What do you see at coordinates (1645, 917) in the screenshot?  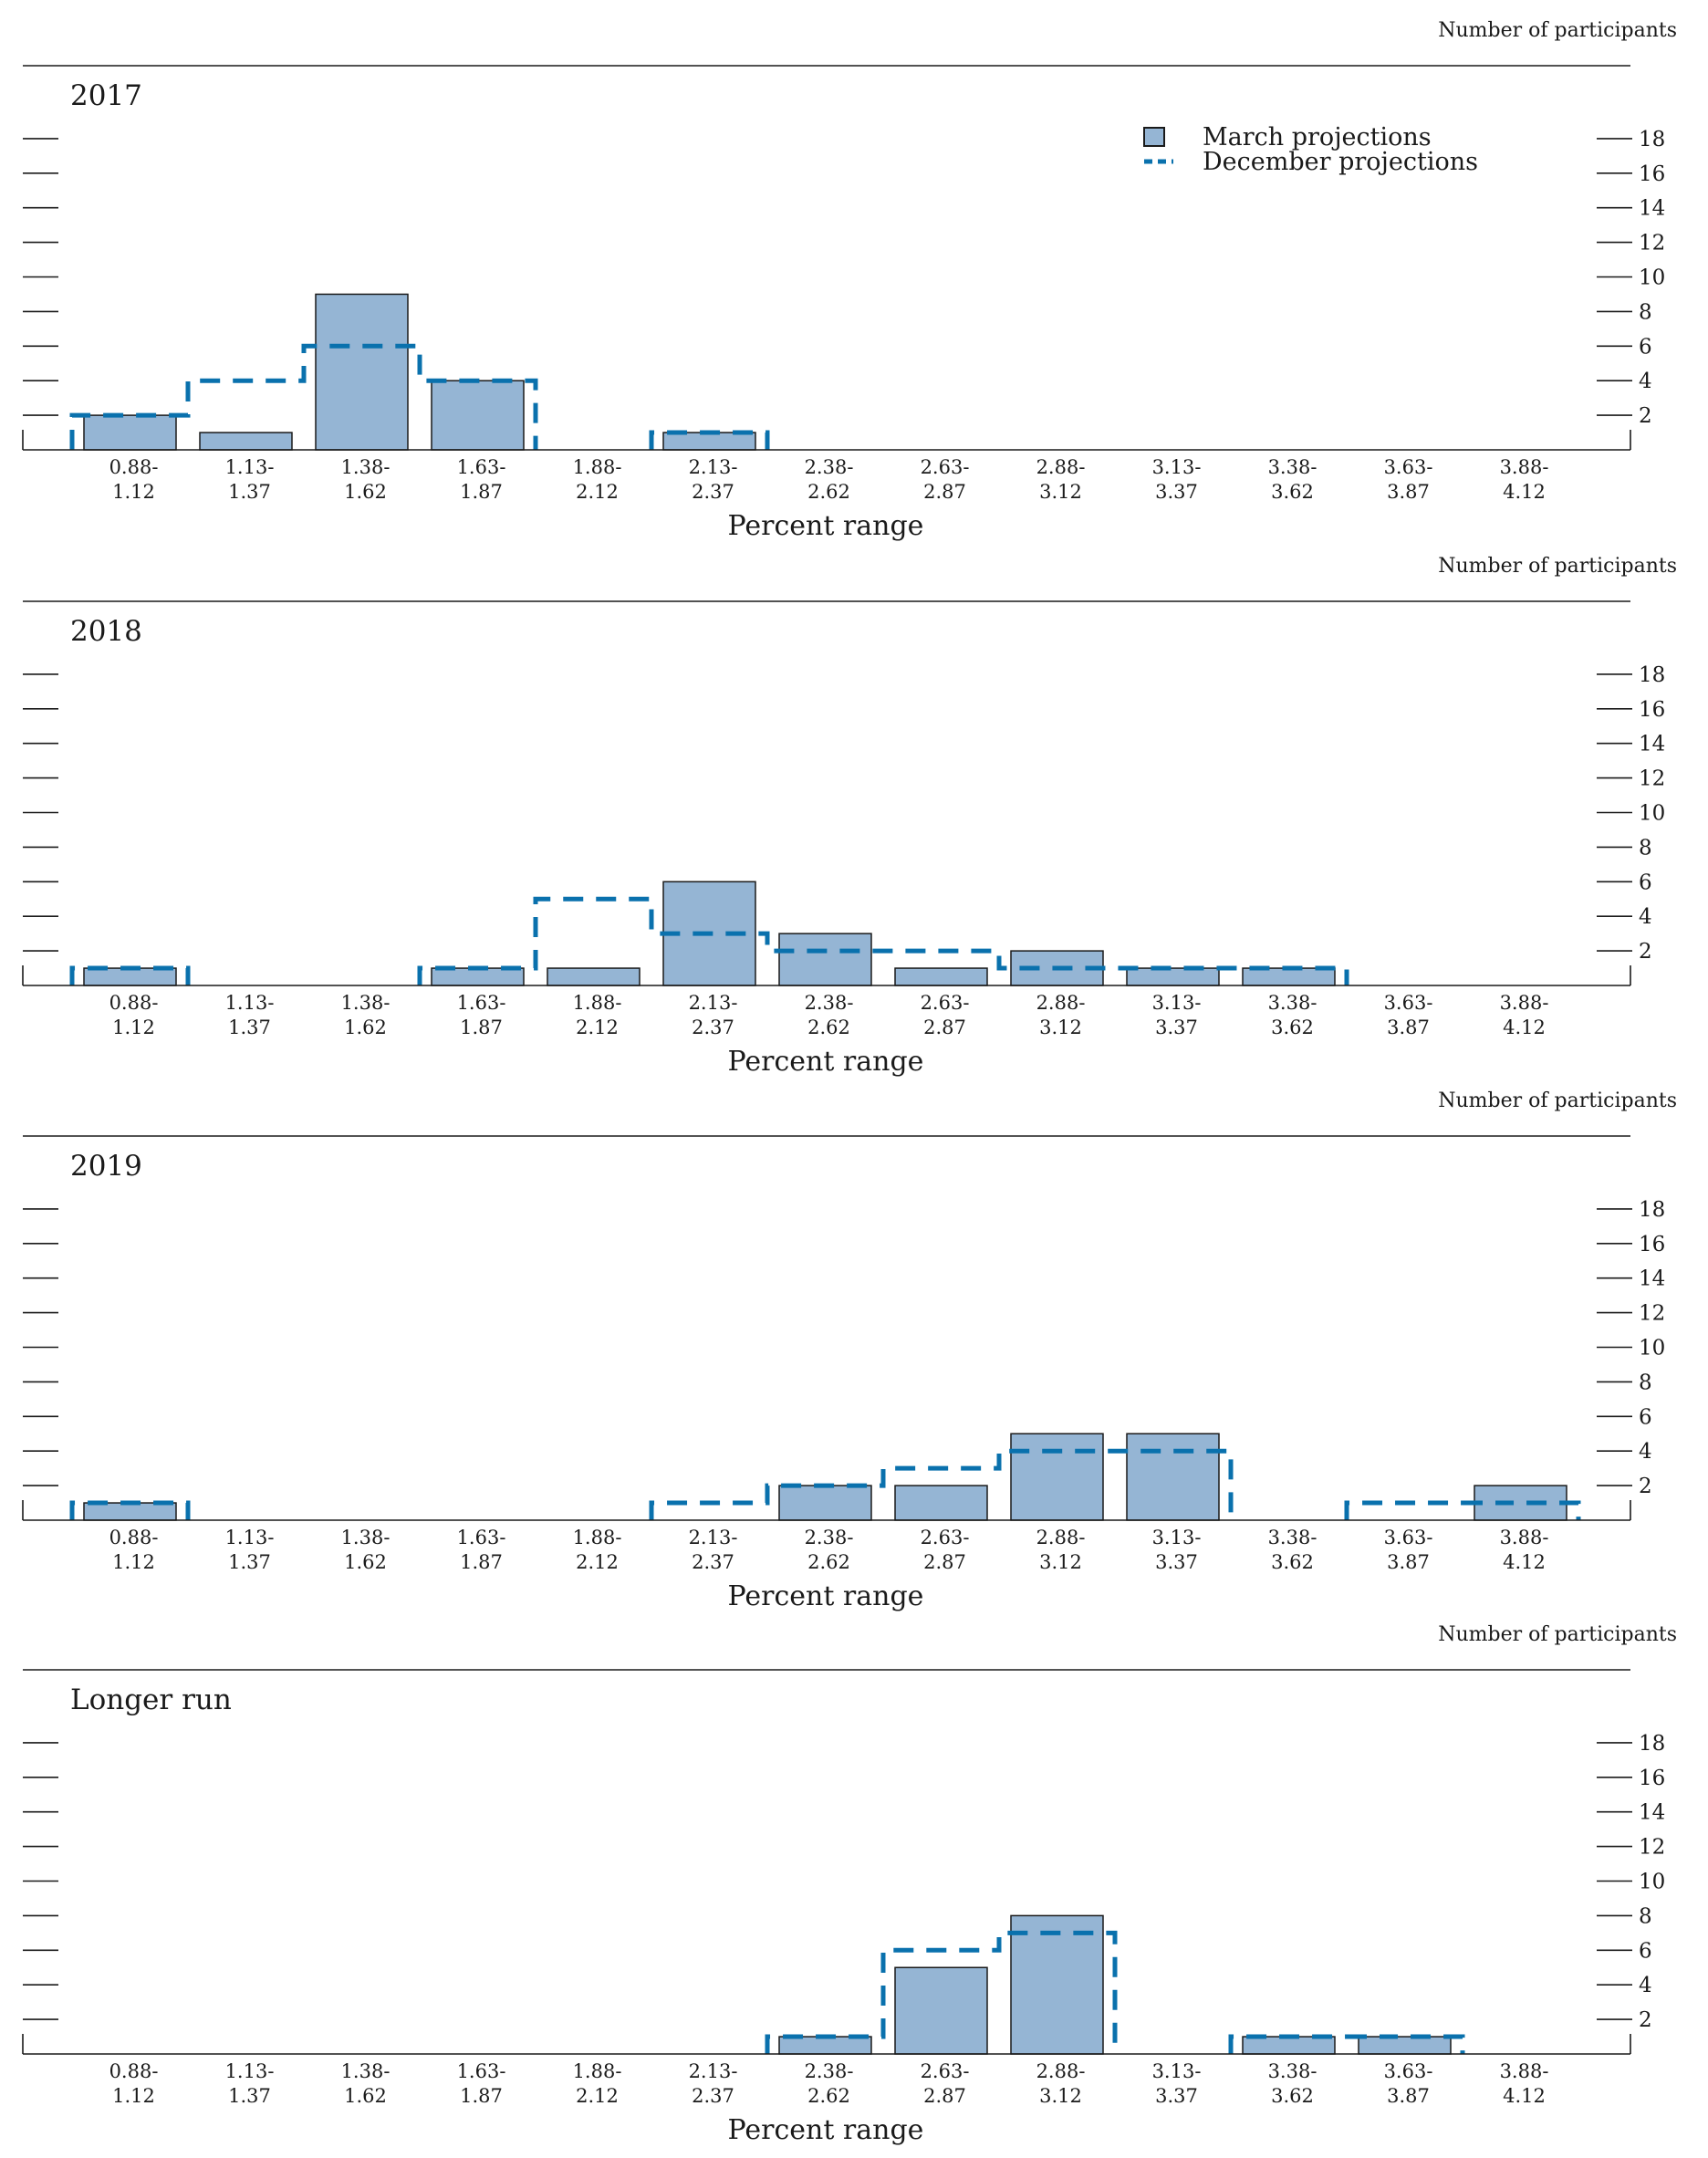 I see `y-tick-label: 4` at bounding box center [1645, 917].